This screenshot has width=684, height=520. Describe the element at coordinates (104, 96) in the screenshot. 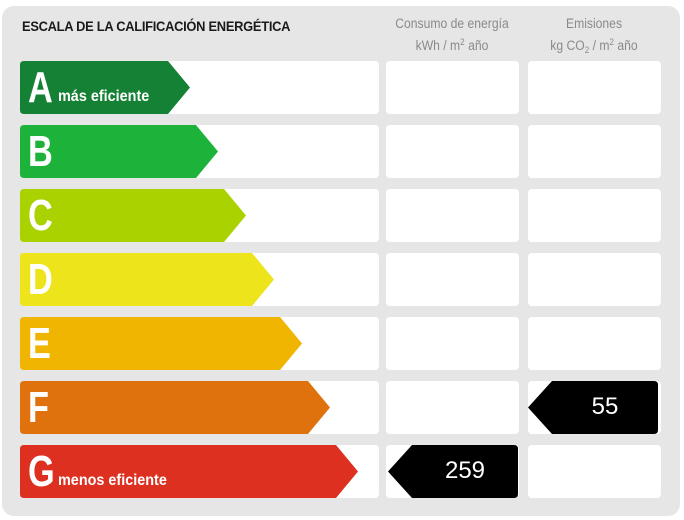

I see `rating-sublabel: más eficiente` at that location.